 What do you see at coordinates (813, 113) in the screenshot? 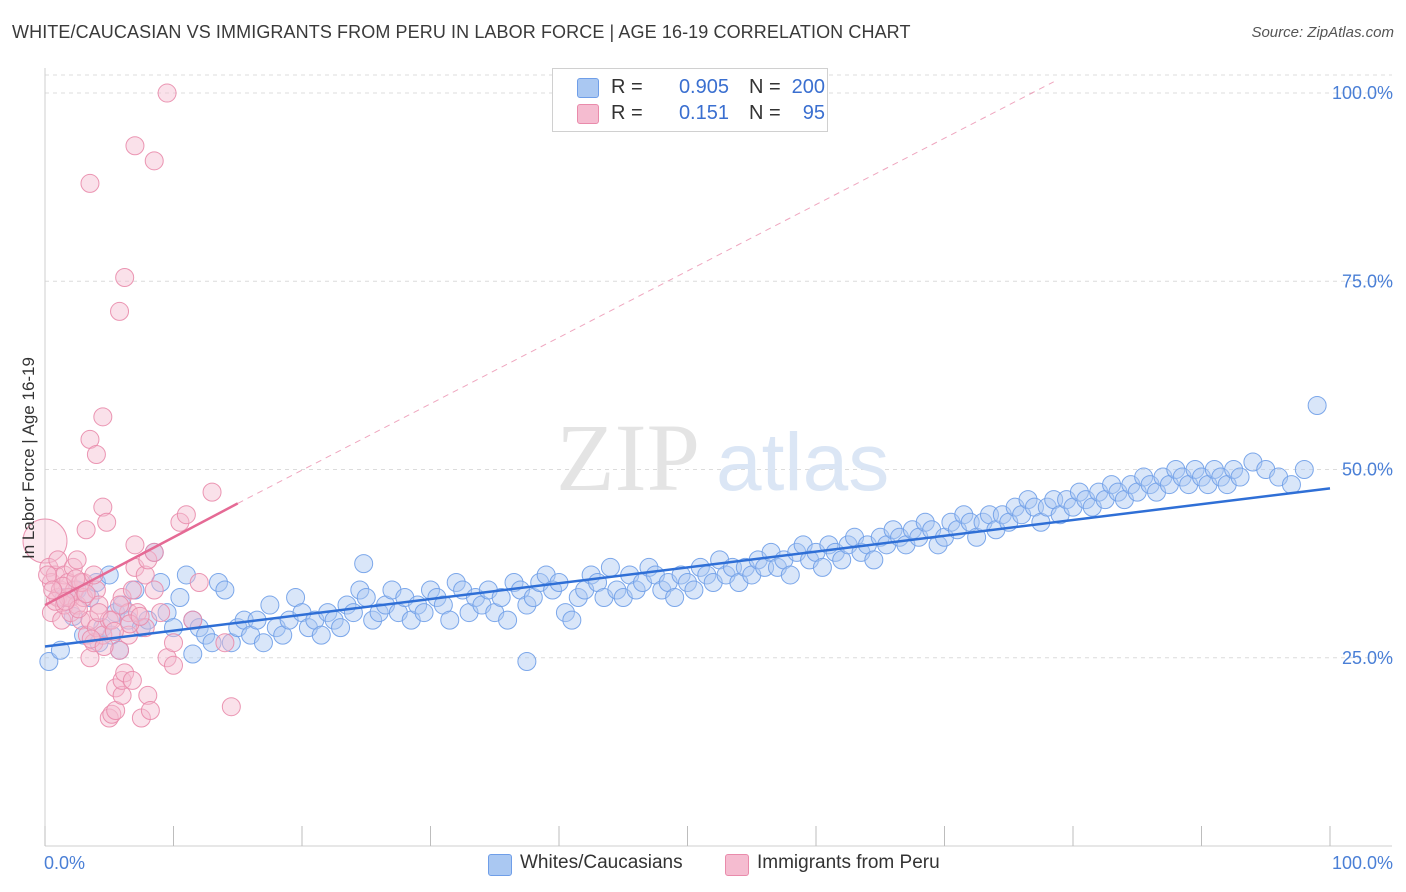
I see `legend-n-value: 95` at bounding box center [813, 113].